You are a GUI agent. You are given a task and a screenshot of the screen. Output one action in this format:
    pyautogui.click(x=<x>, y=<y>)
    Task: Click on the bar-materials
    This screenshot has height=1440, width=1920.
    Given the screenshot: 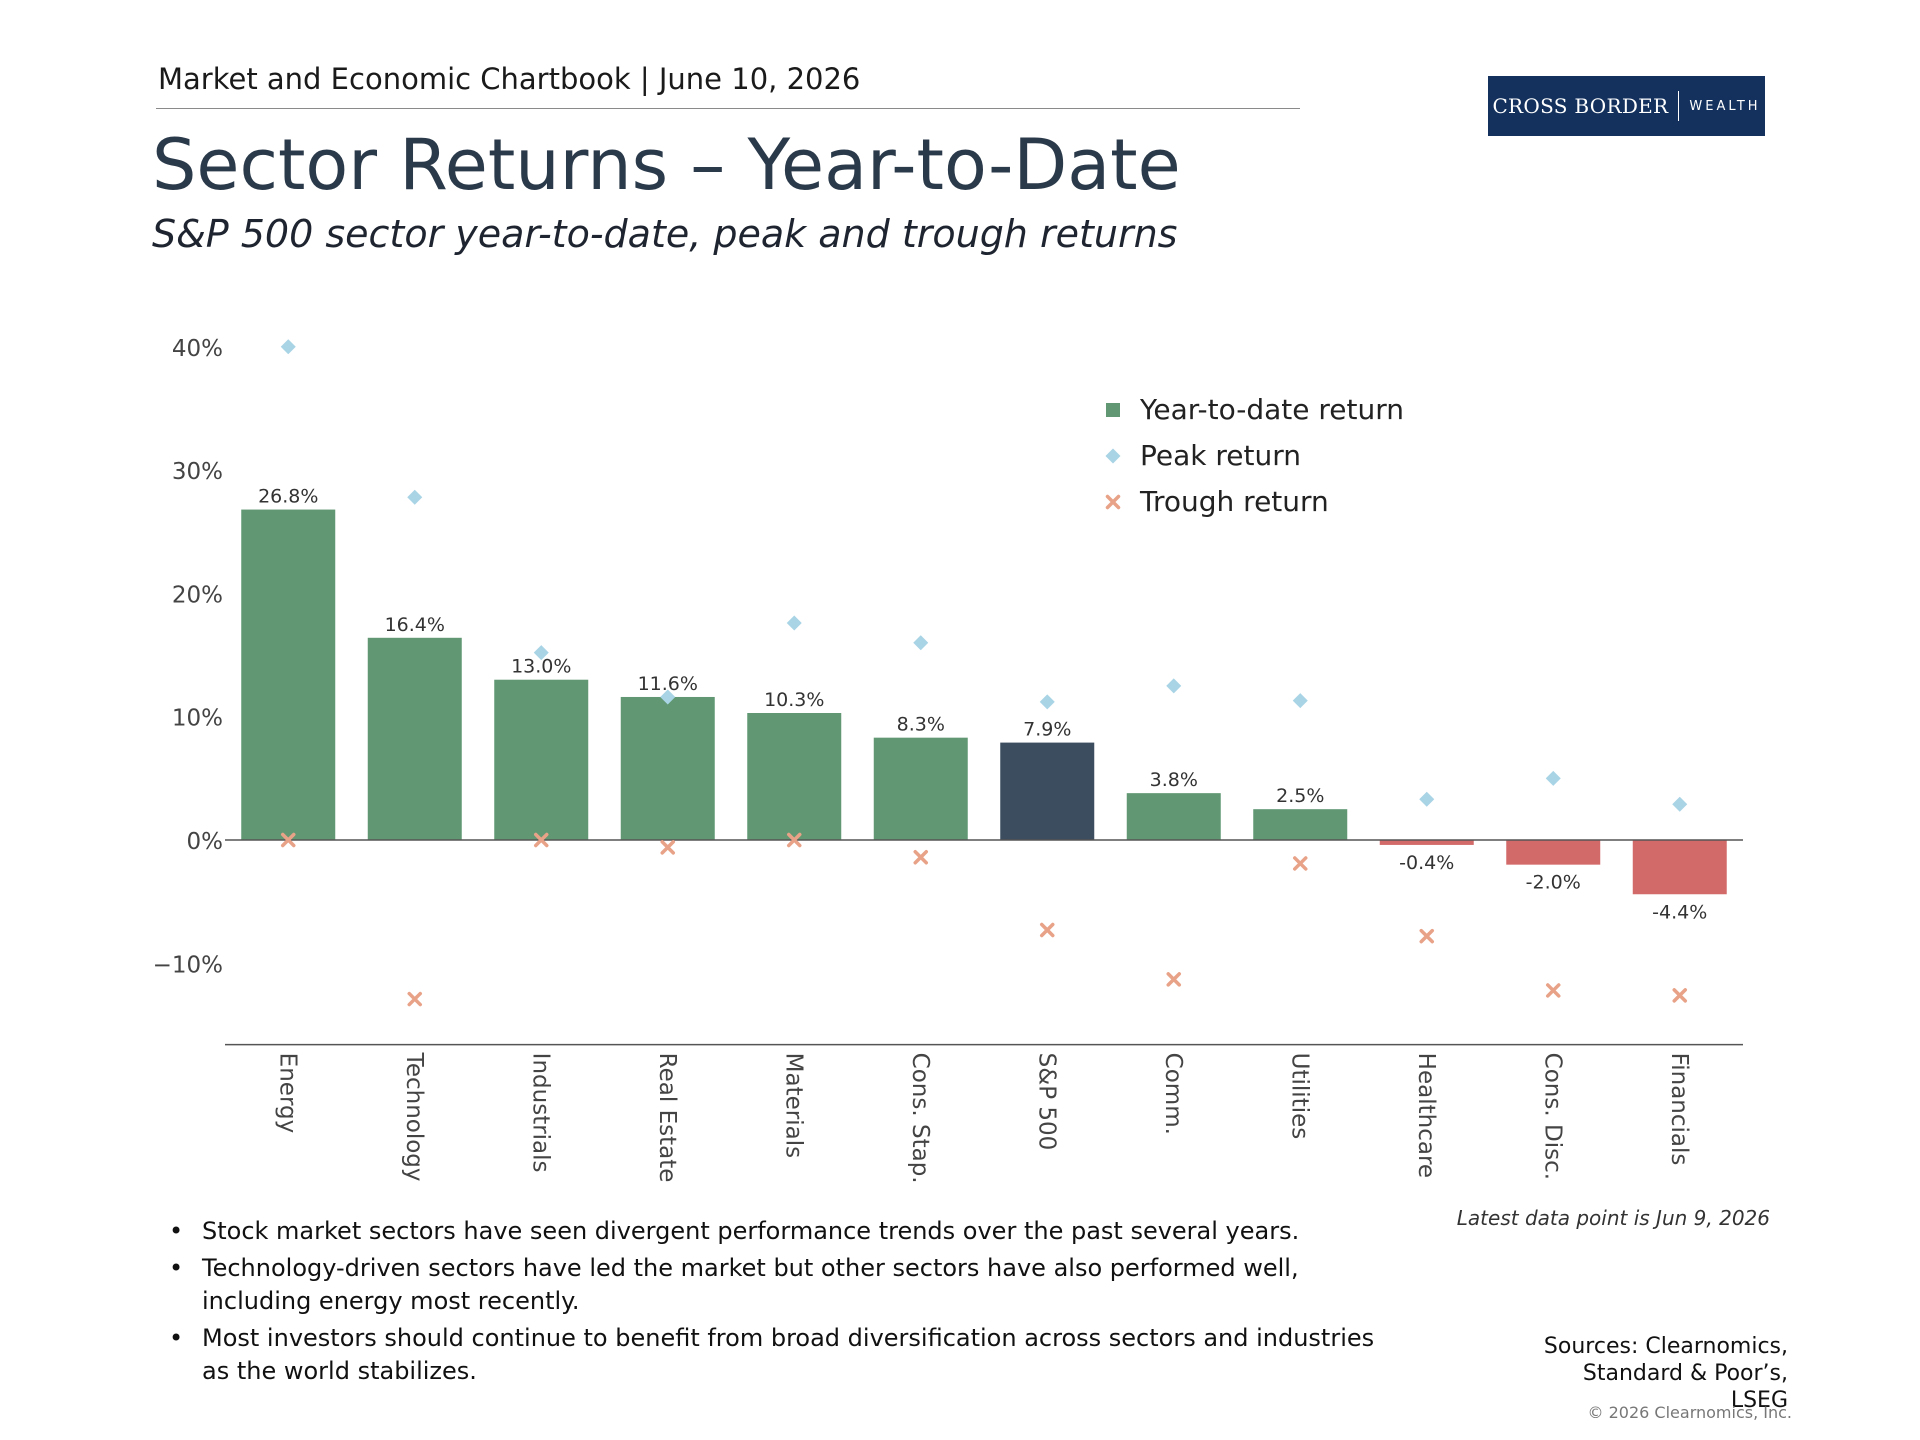 What is the action you would take?
    pyautogui.click(x=794, y=776)
    